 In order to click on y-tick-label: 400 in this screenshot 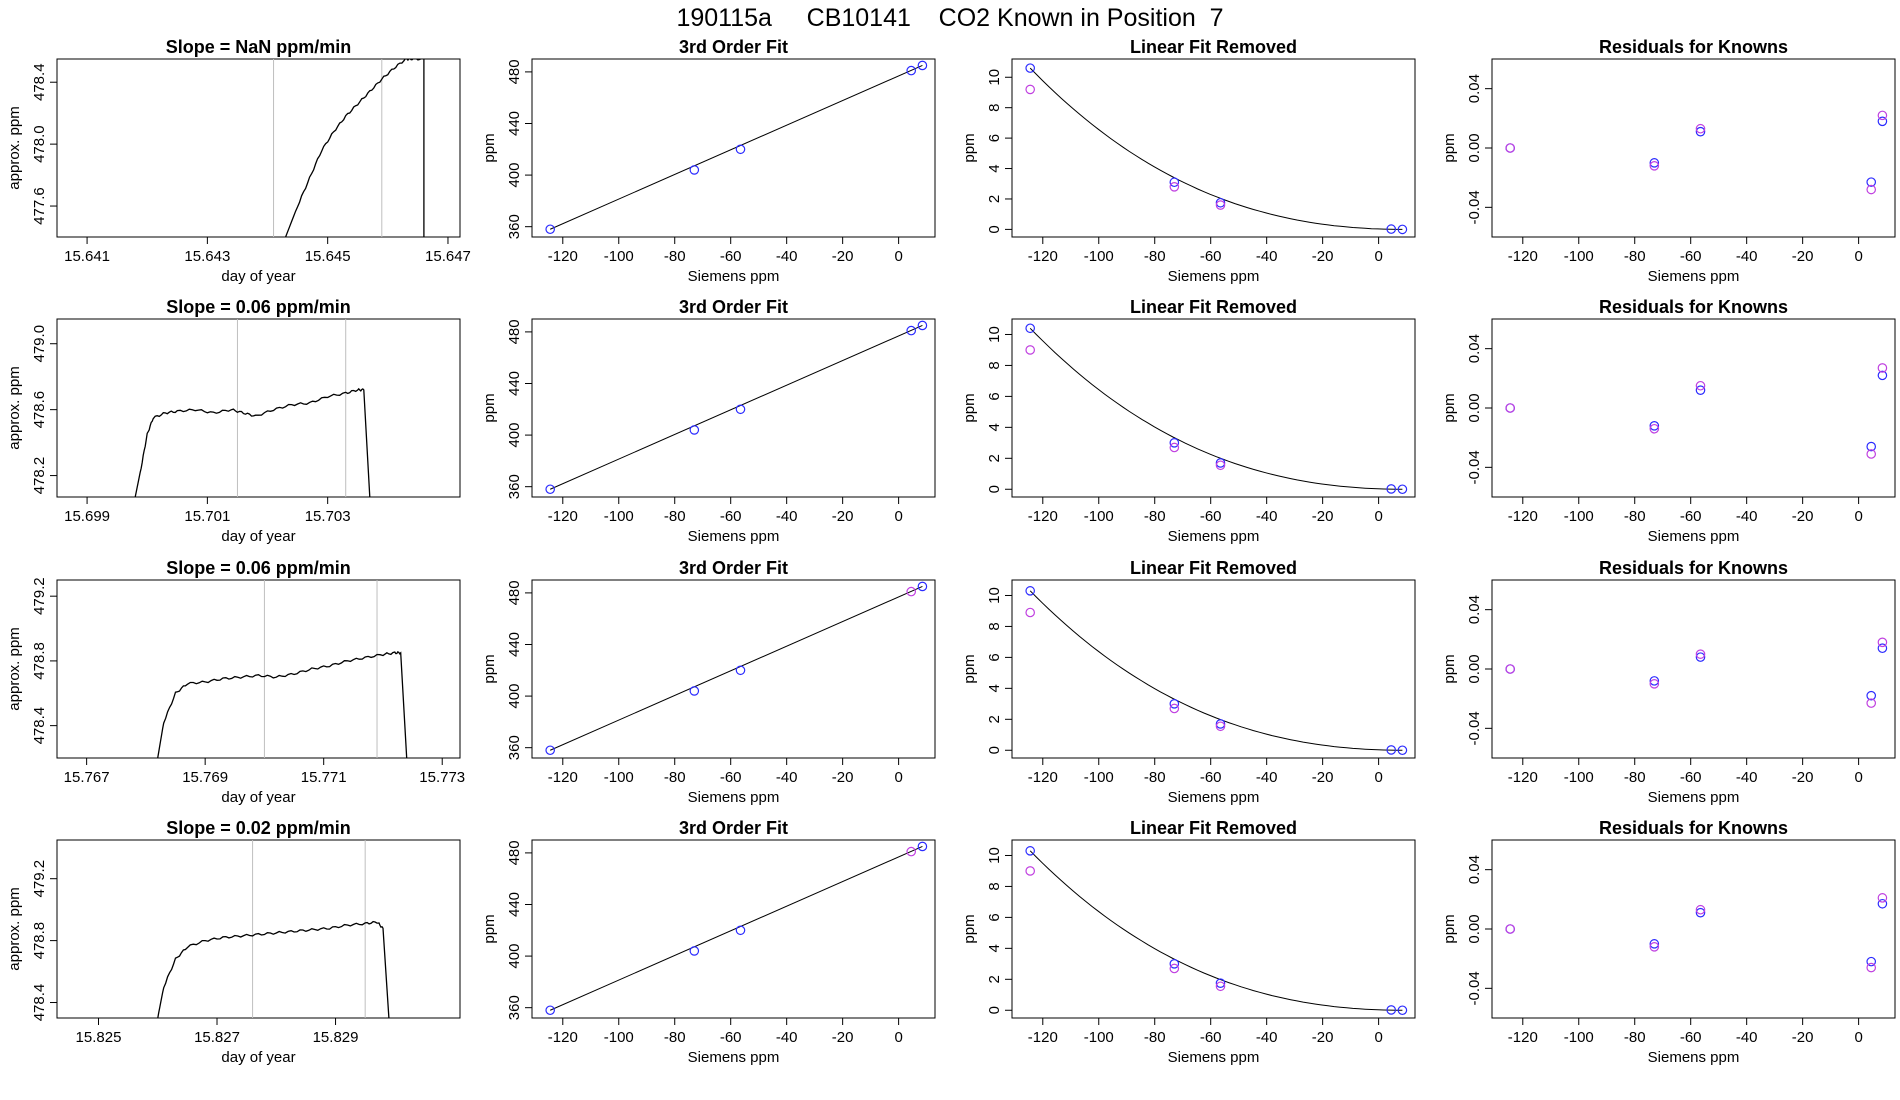, I will do `click(514, 696)`.